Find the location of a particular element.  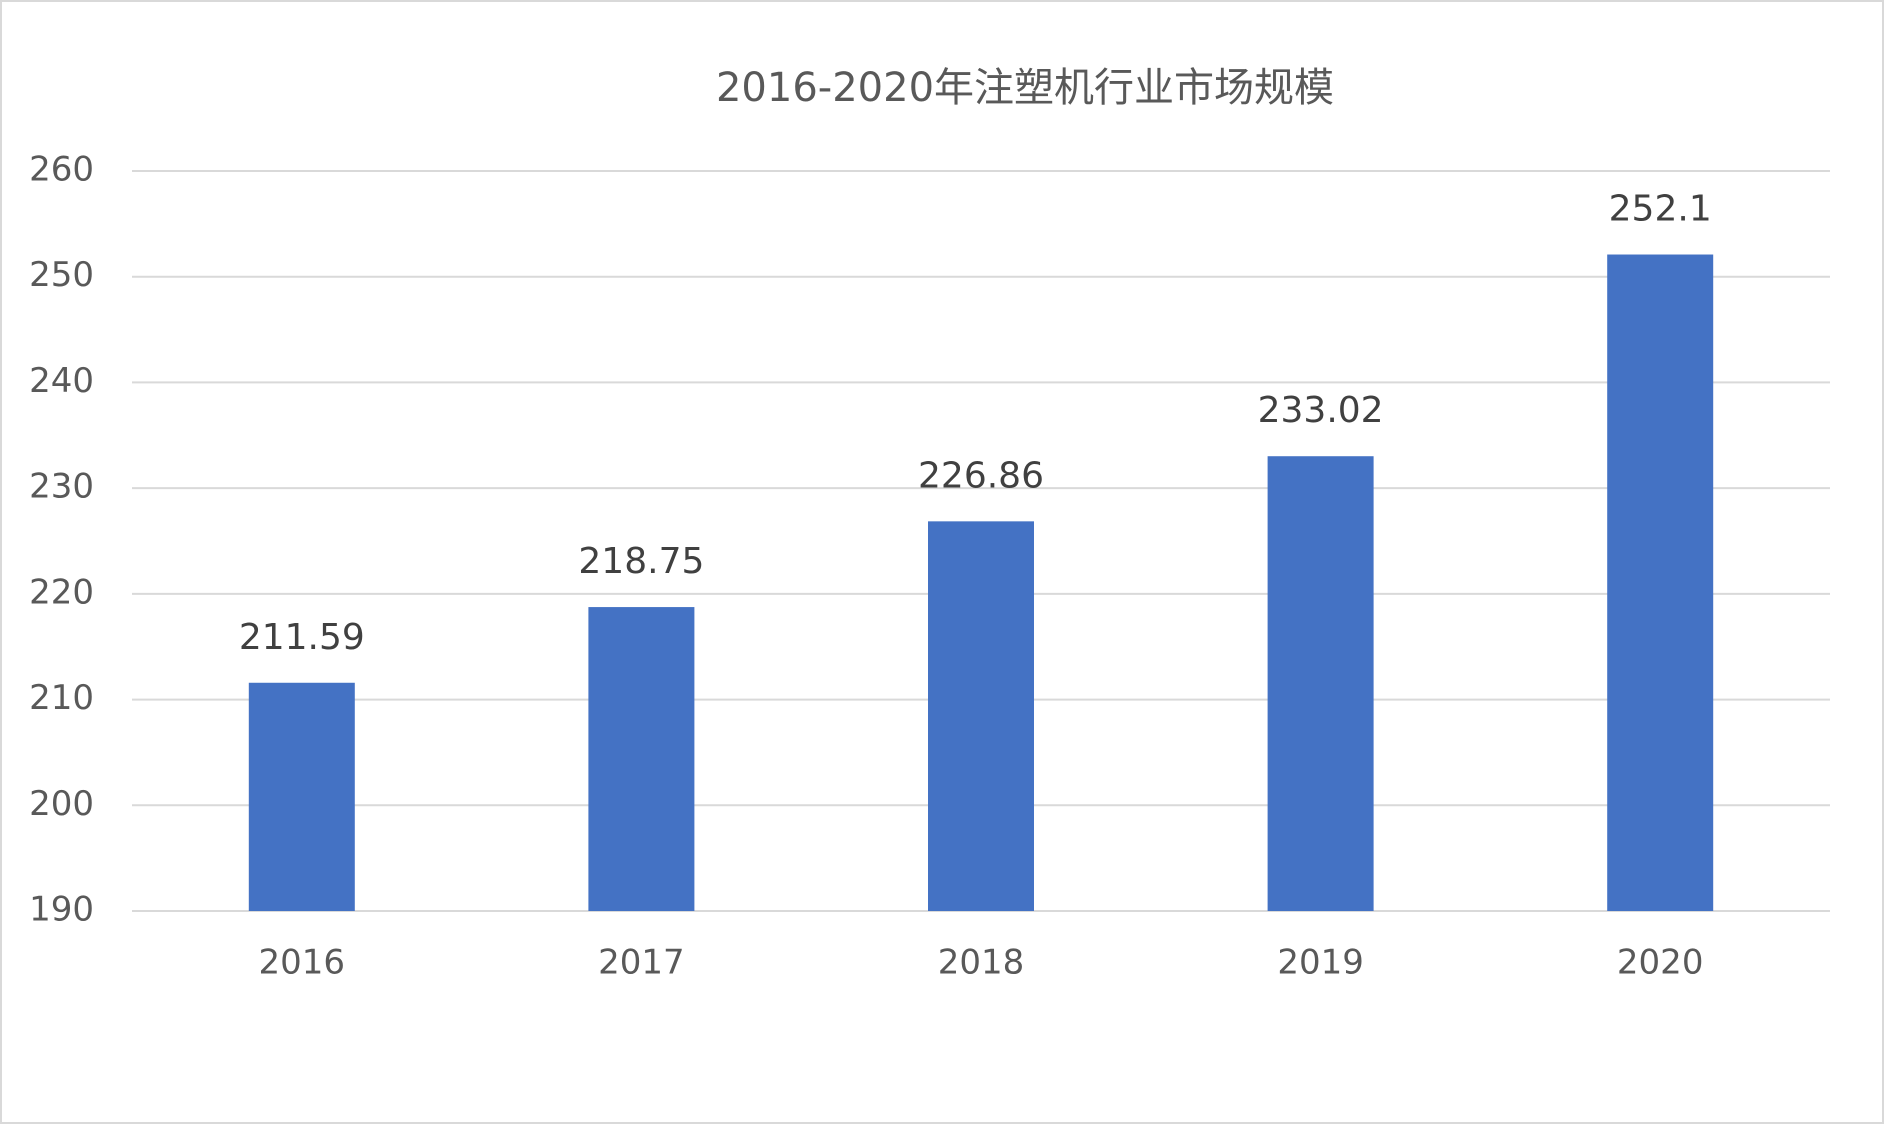

y-tick-label: 220 is located at coordinates (61, 592).